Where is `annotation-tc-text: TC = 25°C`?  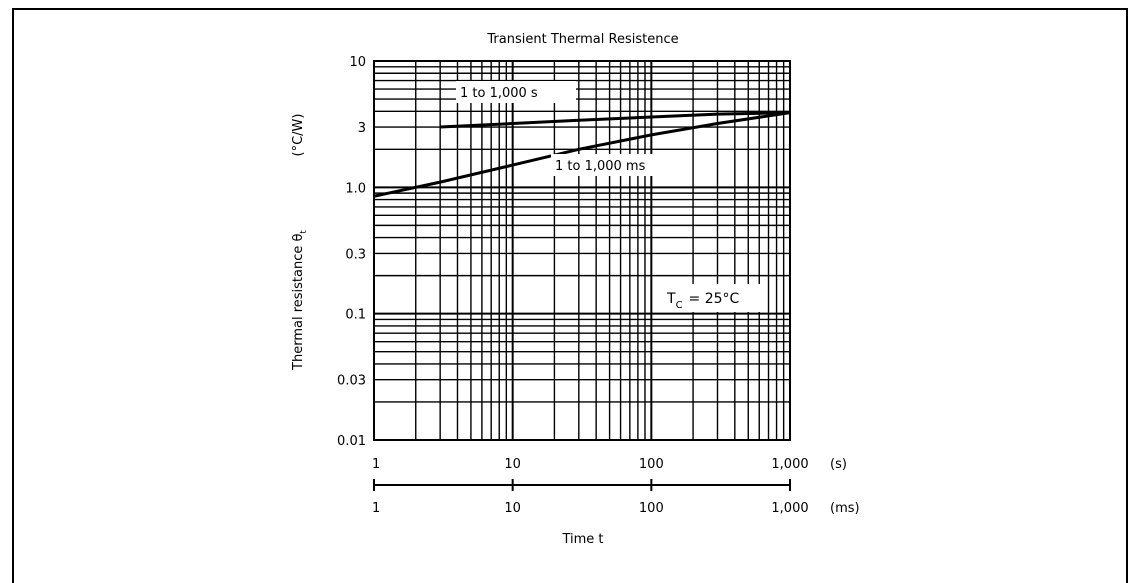
annotation-tc-text: TC = 25°C is located at coordinates (703, 301).